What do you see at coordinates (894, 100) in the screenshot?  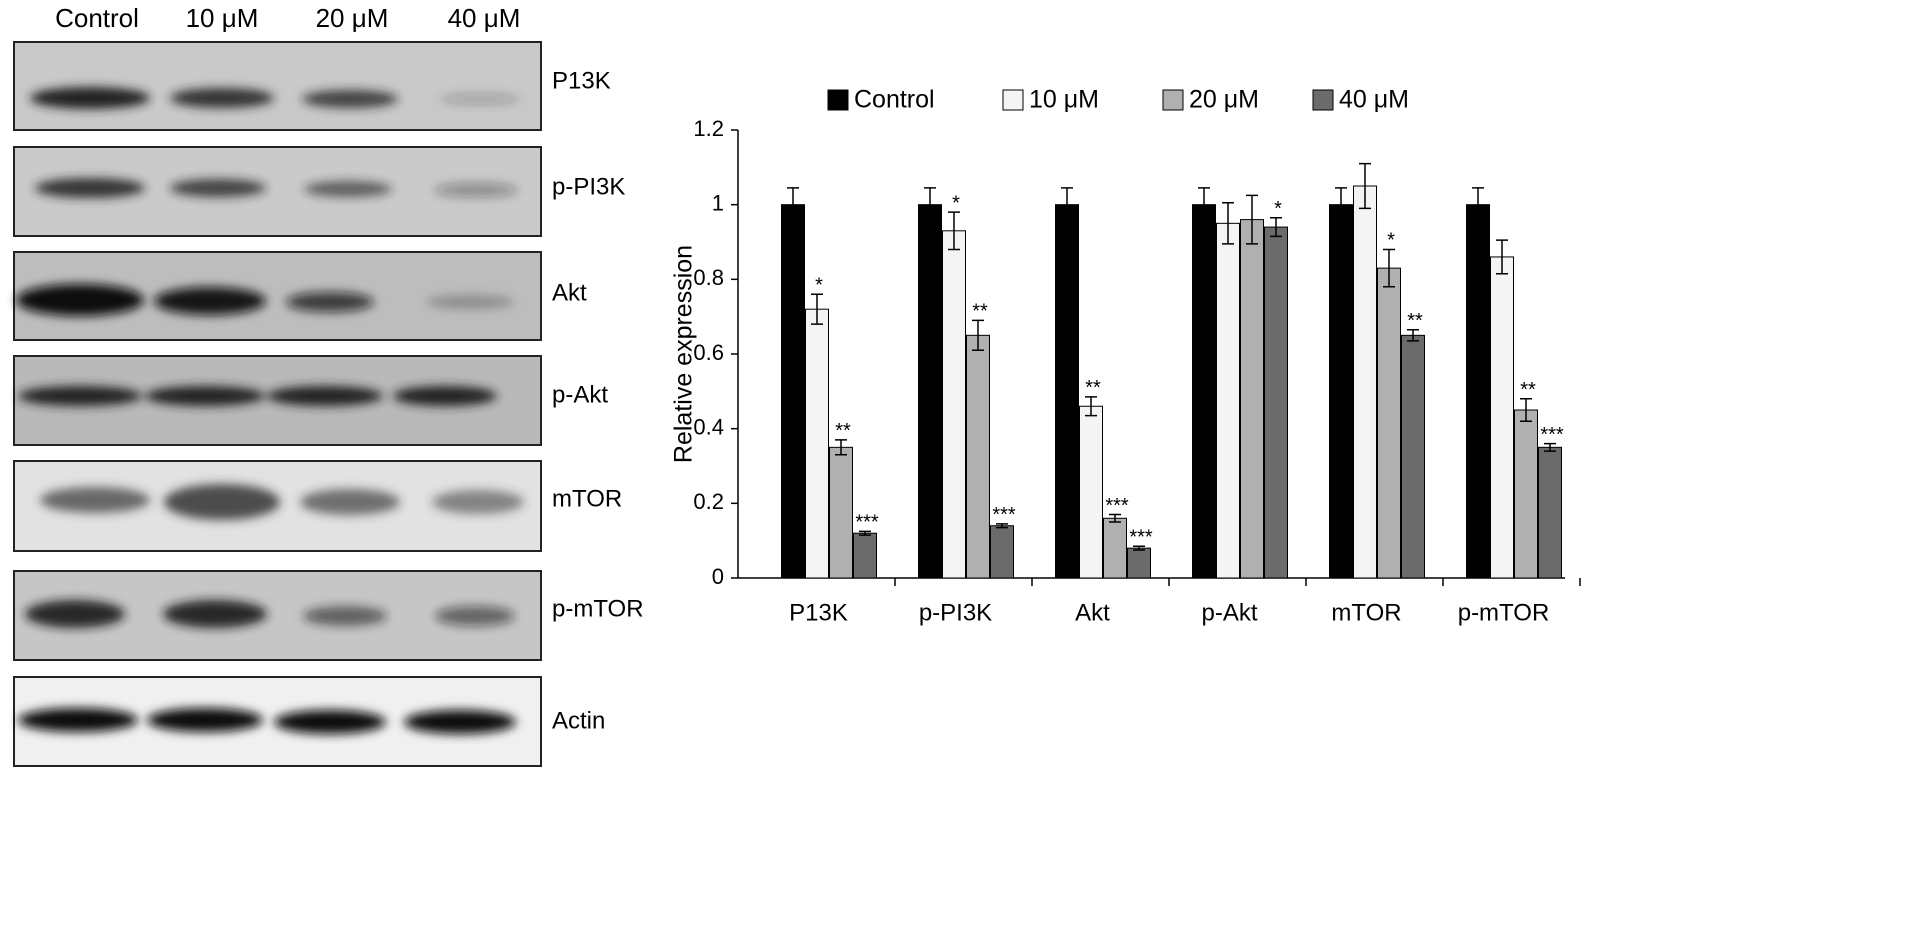 I see `legend-label: Control` at bounding box center [894, 100].